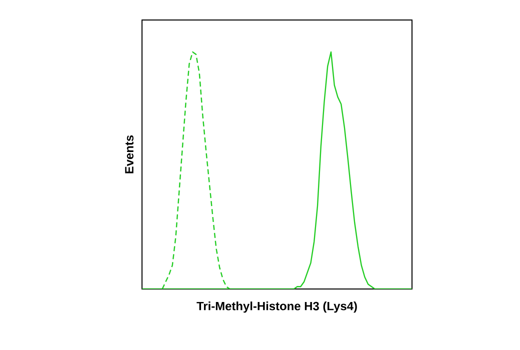  What do you see at coordinates (276, 307) in the screenshot?
I see `x-axis-title: Tri-Methyl-Histone H3 (Lys4)` at bounding box center [276, 307].